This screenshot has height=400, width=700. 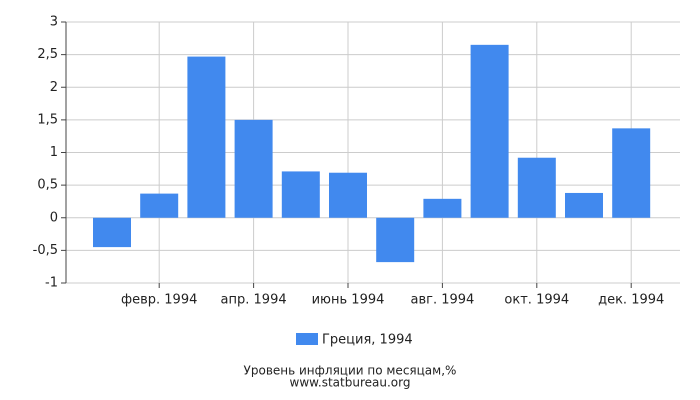 What do you see at coordinates (47, 54) in the screenshot?
I see `y-tick-label: 2,5` at bounding box center [47, 54].